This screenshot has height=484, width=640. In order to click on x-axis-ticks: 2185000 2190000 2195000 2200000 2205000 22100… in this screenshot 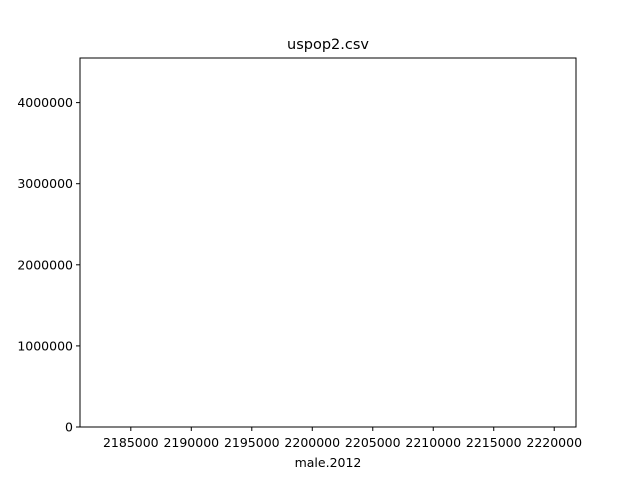, I will do `click(342, 438)`.